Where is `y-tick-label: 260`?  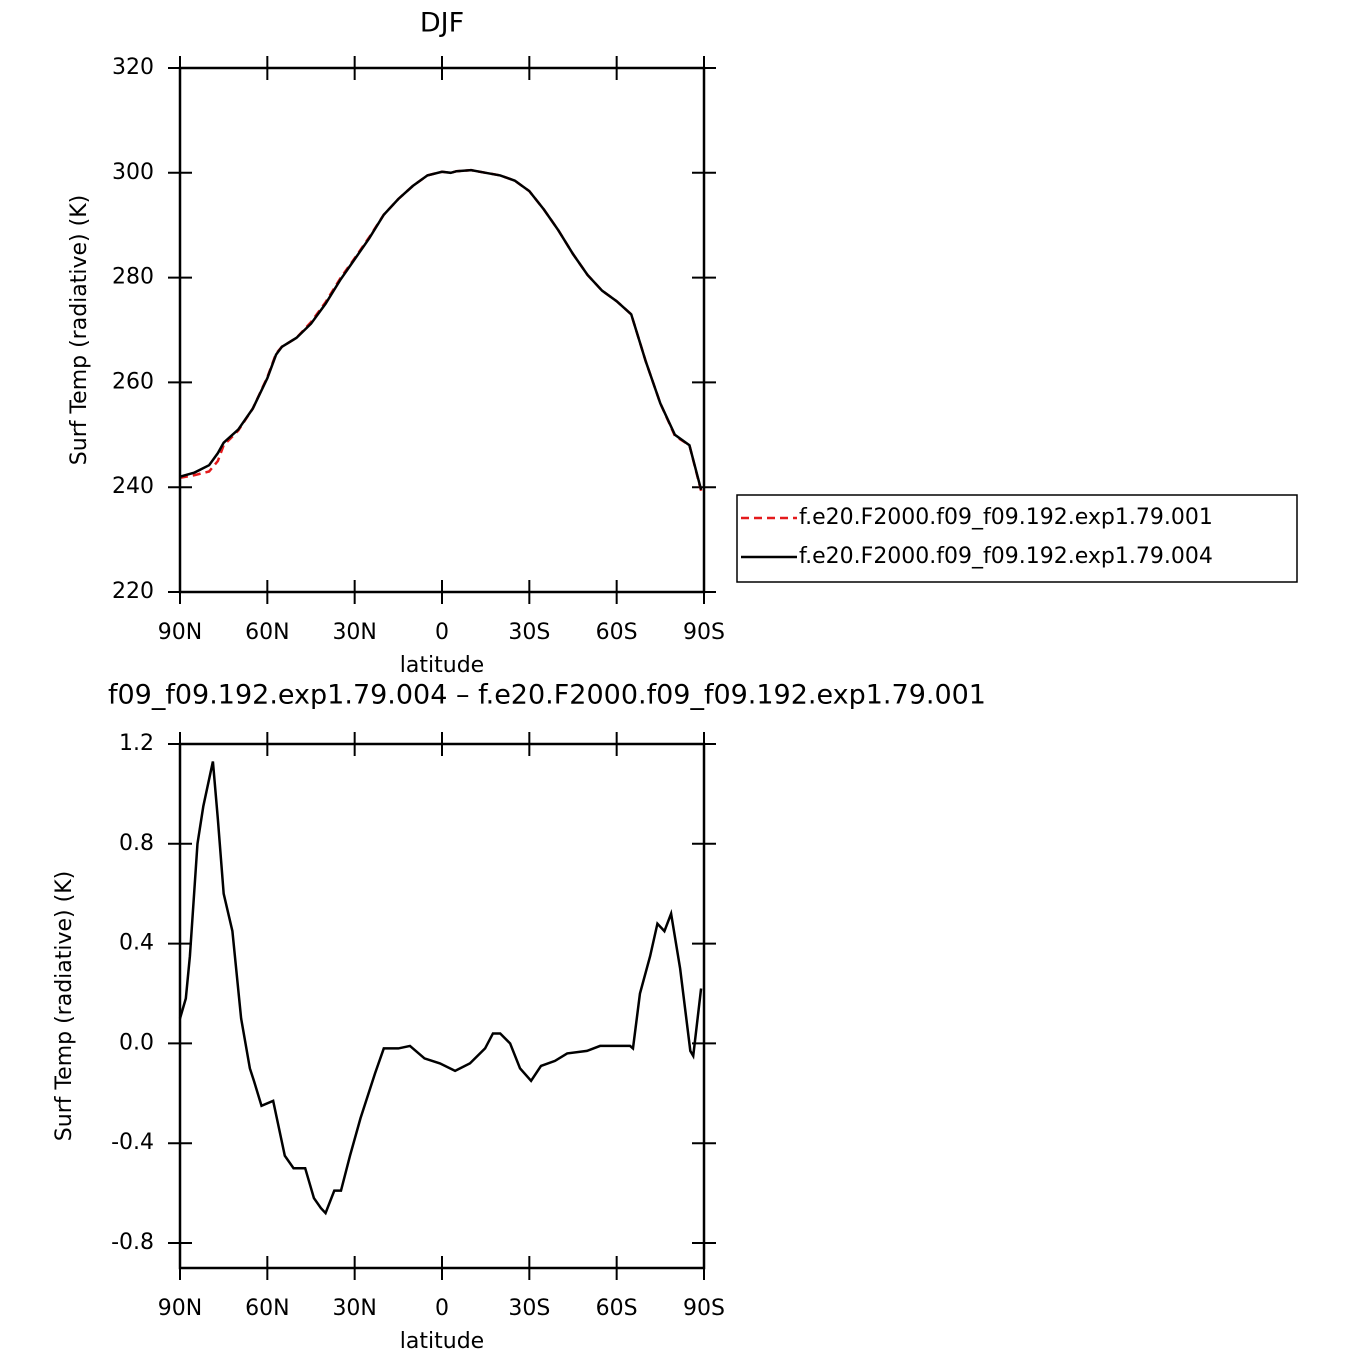
y-tick-label: 260 is located at coordinates (133, 381).